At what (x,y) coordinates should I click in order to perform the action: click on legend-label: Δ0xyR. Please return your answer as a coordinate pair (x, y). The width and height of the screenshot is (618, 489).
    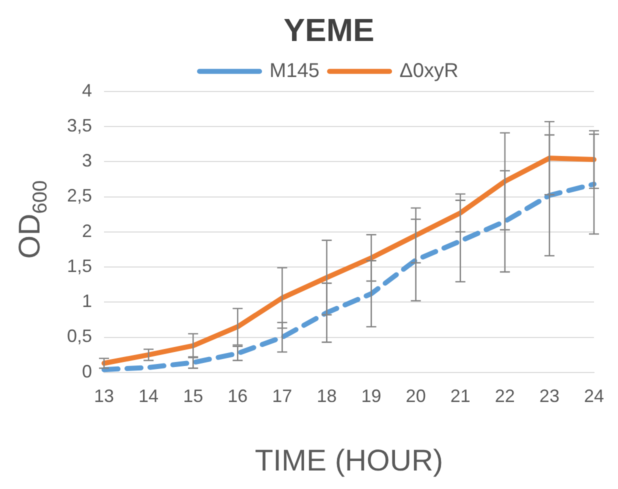
    Looking at the image, I should click on (429, 71).